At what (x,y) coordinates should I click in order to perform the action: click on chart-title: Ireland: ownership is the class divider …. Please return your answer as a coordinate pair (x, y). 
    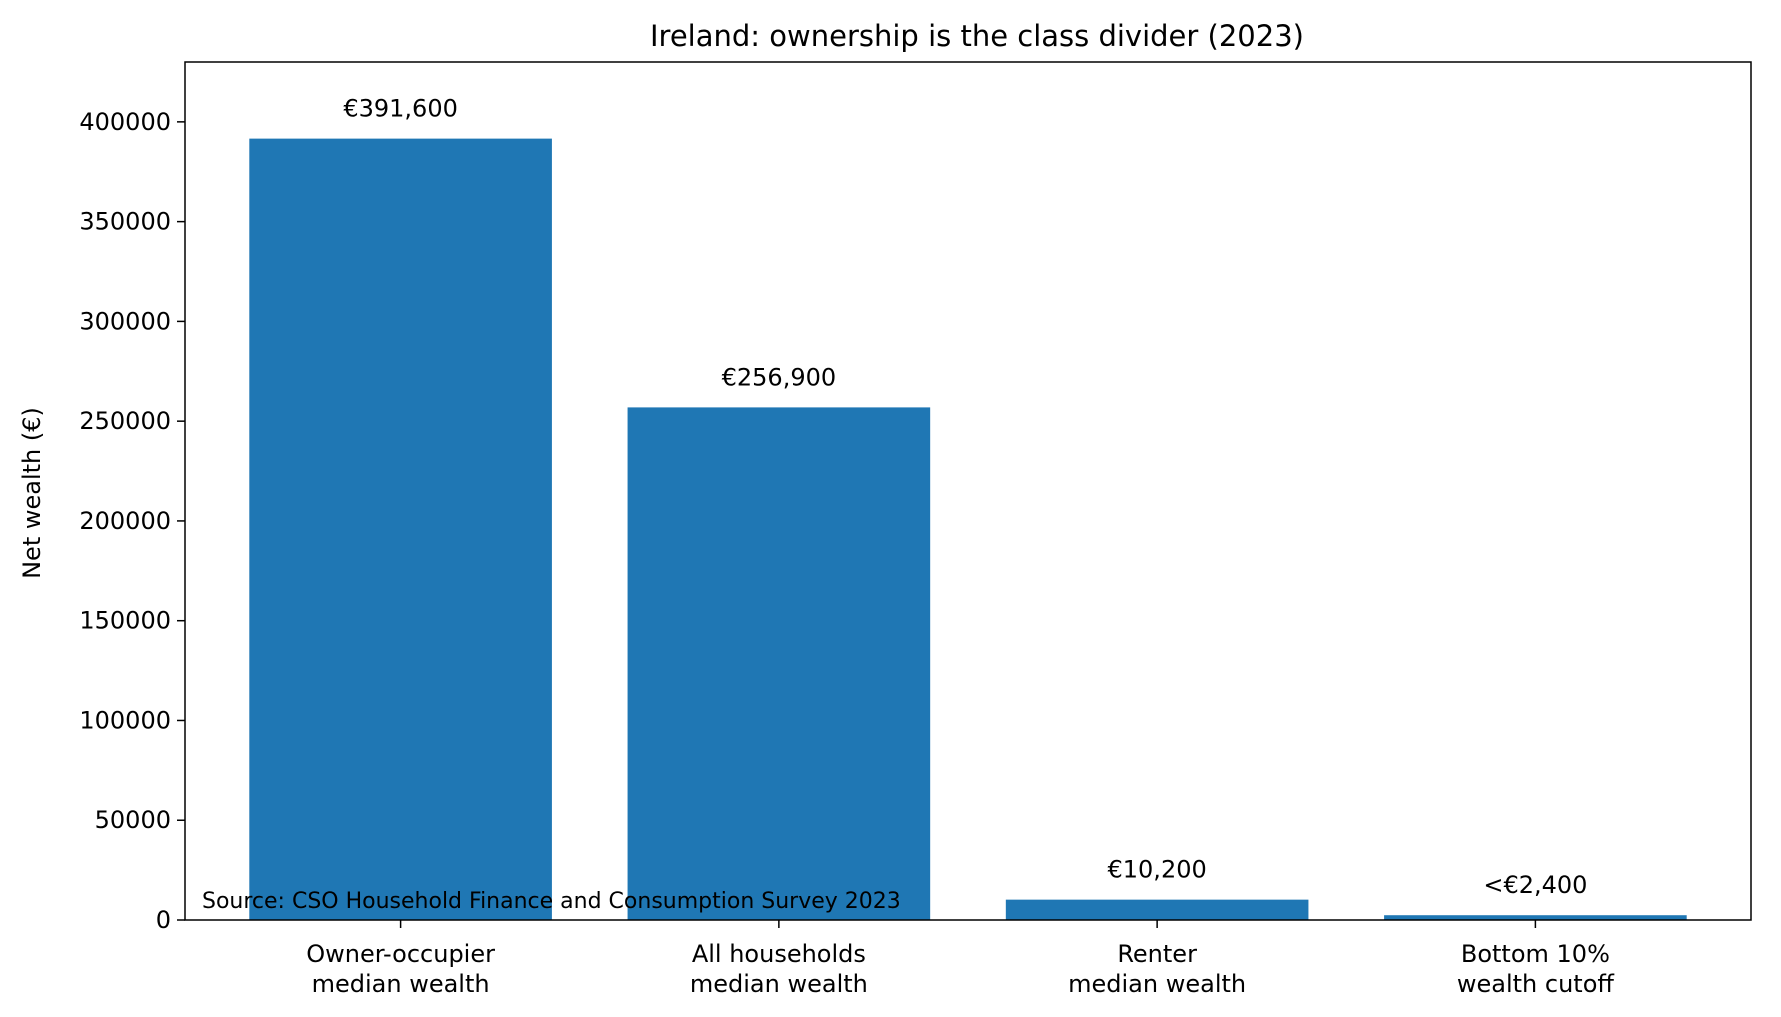
    Looking at the image, I should click on (977, 36).